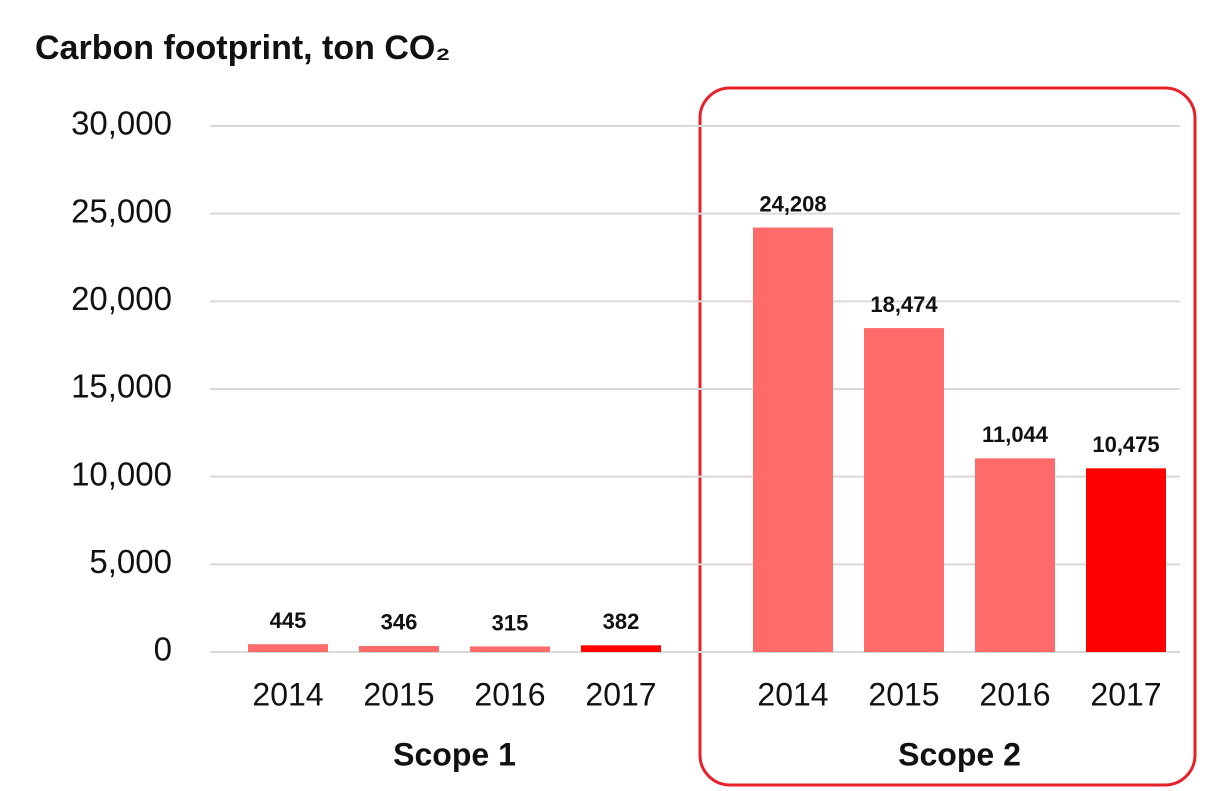 The image size is (1210, 791). What do you see at coordinates (904, 304) in the screenshot?
I see `value-label: 18,474` at bounding box center [904, 304].